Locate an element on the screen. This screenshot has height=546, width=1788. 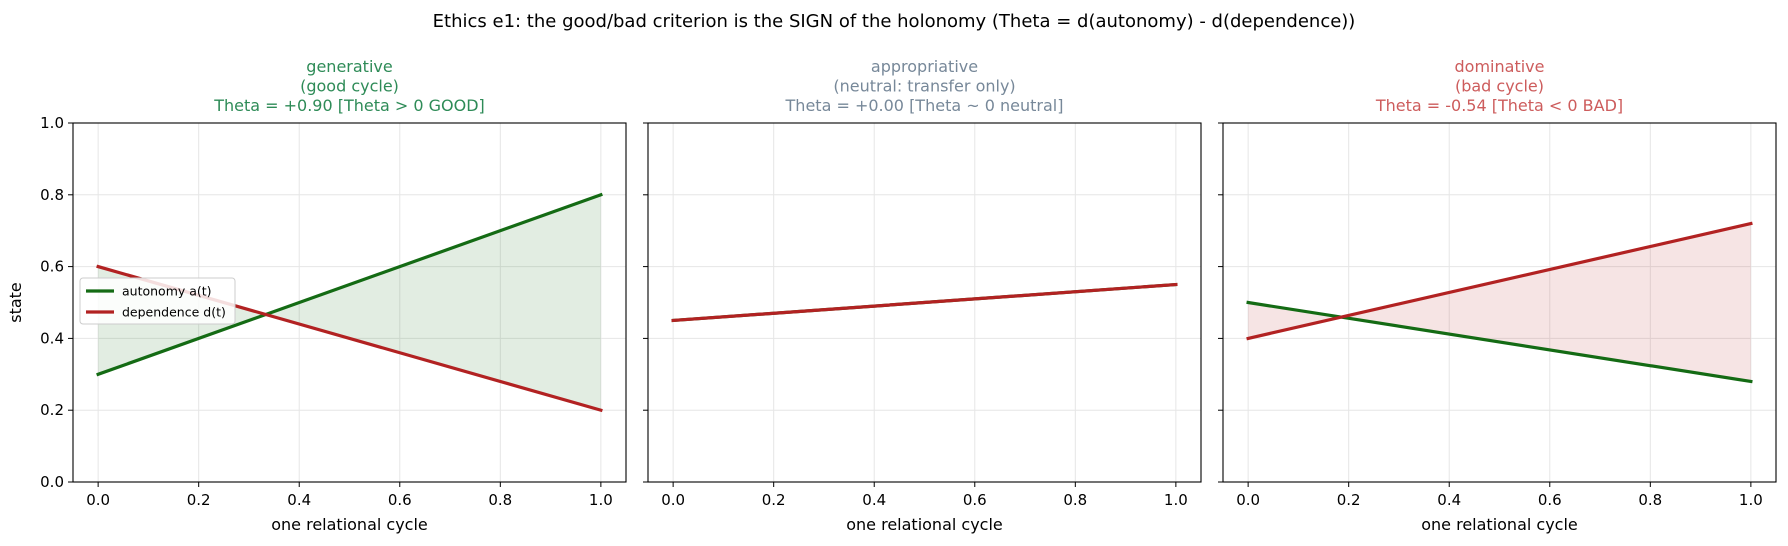
legend-frame is located at coordinates (157, 301).